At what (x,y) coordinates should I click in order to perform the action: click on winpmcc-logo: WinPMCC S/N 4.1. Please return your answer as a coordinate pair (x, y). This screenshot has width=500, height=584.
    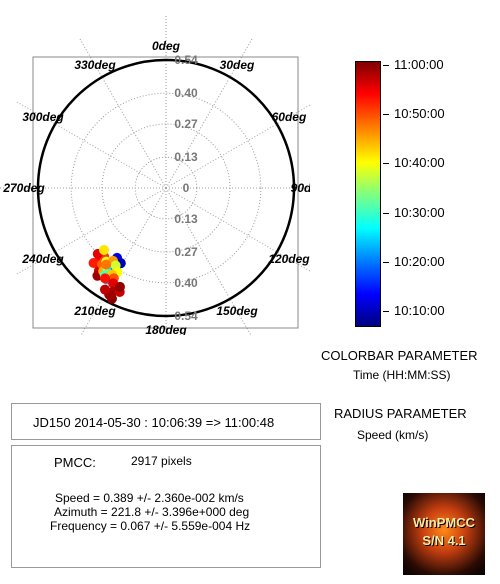
    Looking at the image, I should click on (444, 534).